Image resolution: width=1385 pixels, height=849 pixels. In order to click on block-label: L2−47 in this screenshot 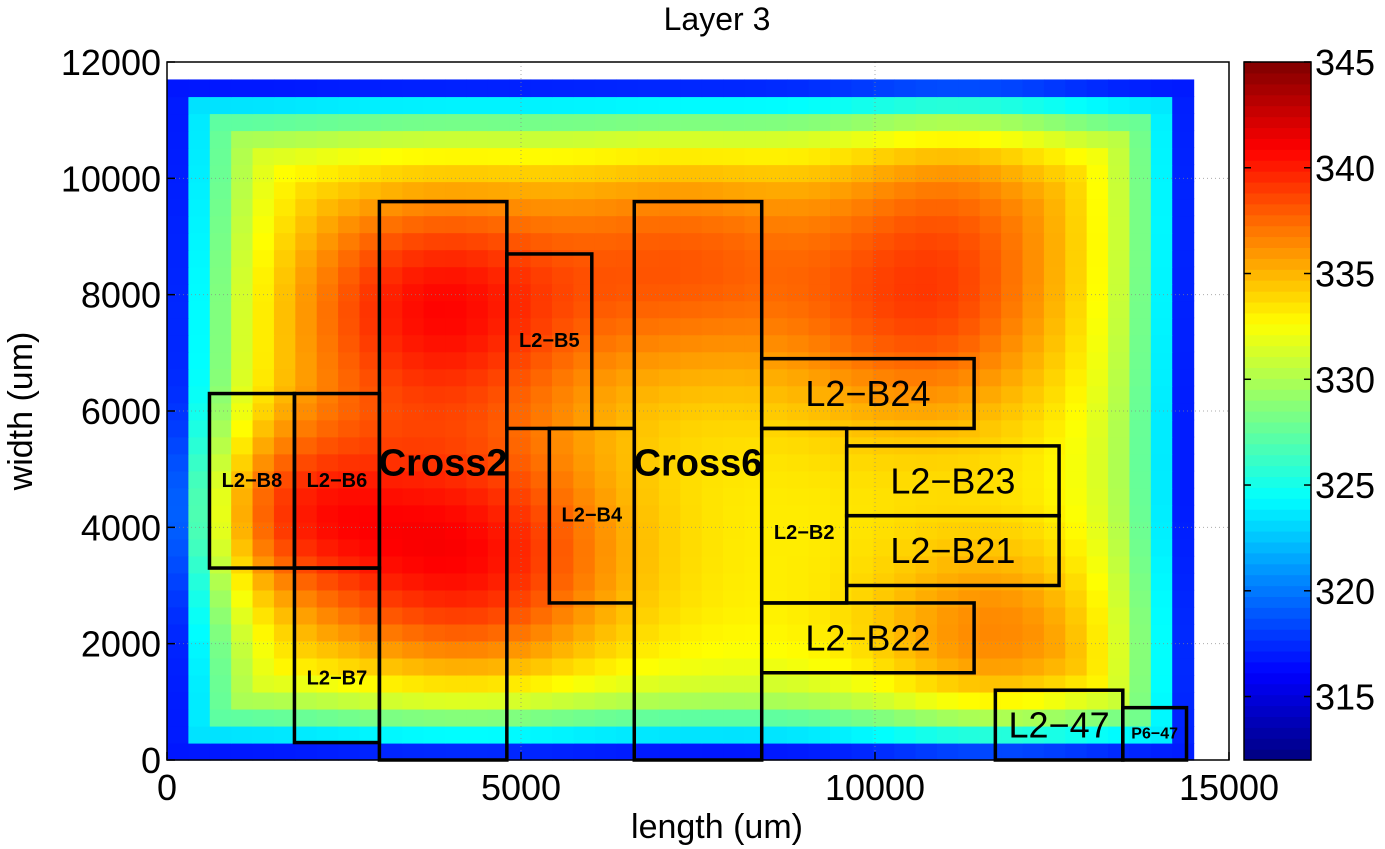, I will do `click(1059, 725)`.